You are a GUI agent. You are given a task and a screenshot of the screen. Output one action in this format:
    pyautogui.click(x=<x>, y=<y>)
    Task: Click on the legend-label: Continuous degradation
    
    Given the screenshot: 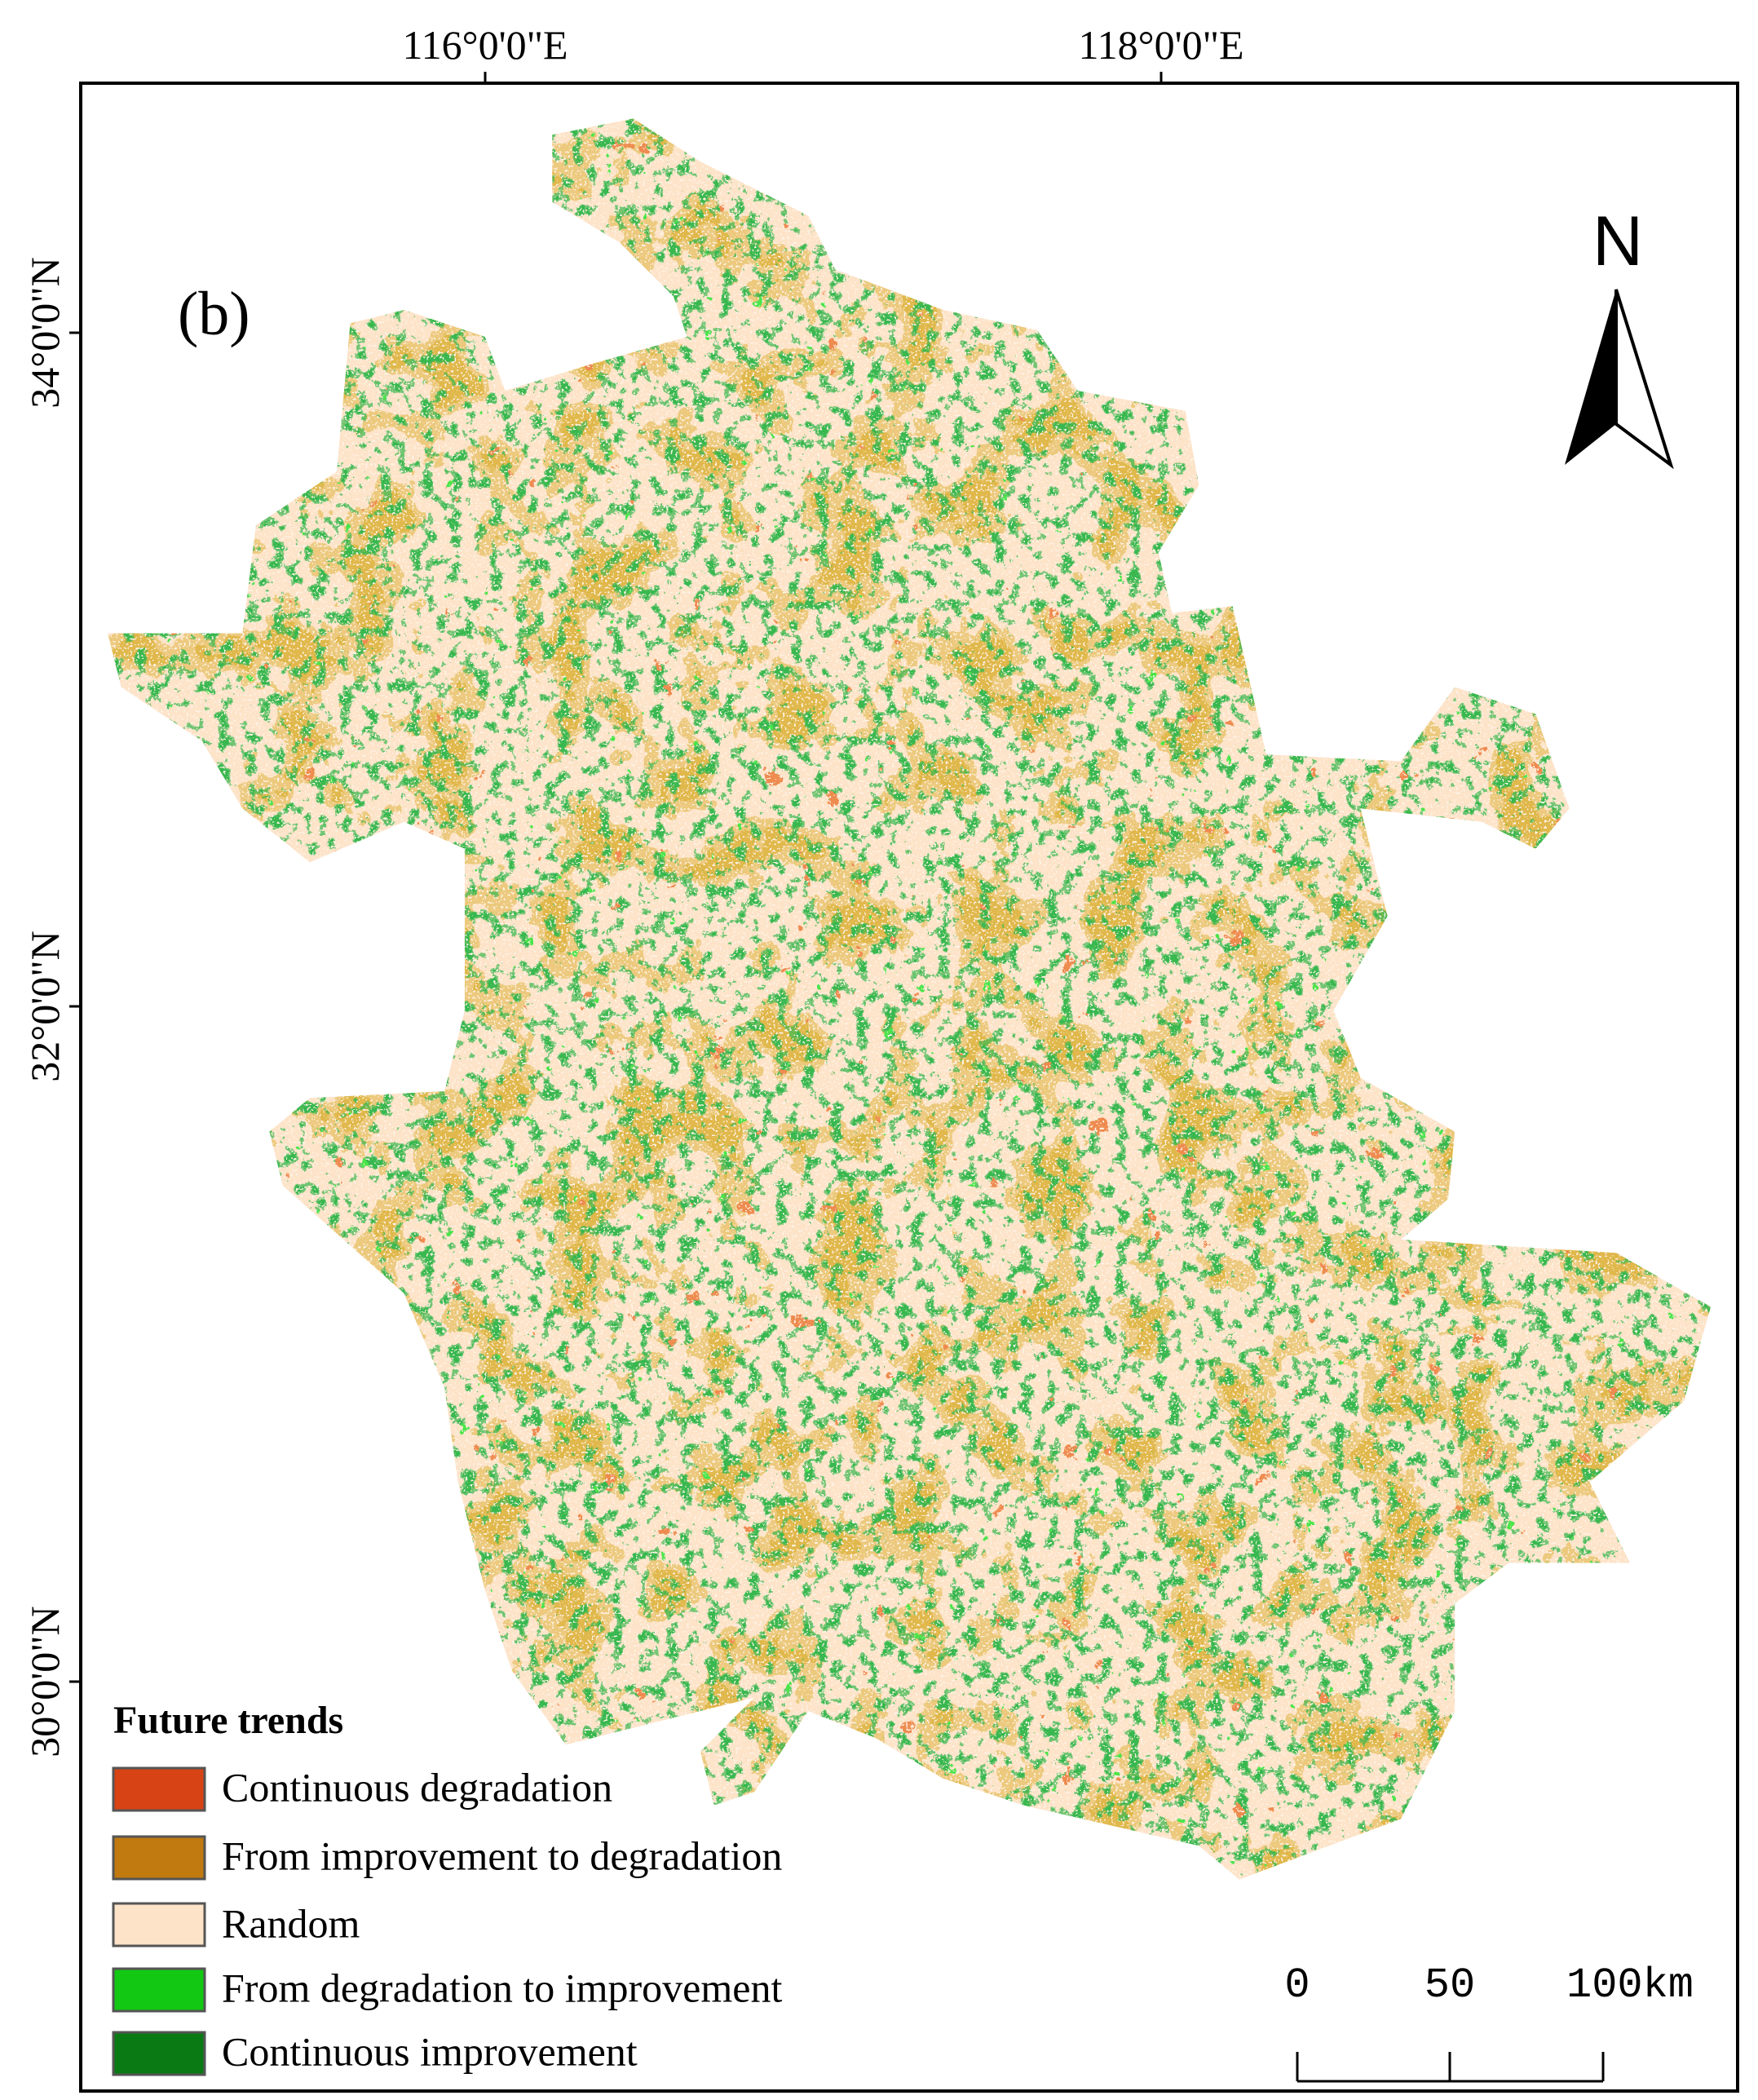 What is the action you would take?
    pyautogui.click(x=417, y=1787)
    